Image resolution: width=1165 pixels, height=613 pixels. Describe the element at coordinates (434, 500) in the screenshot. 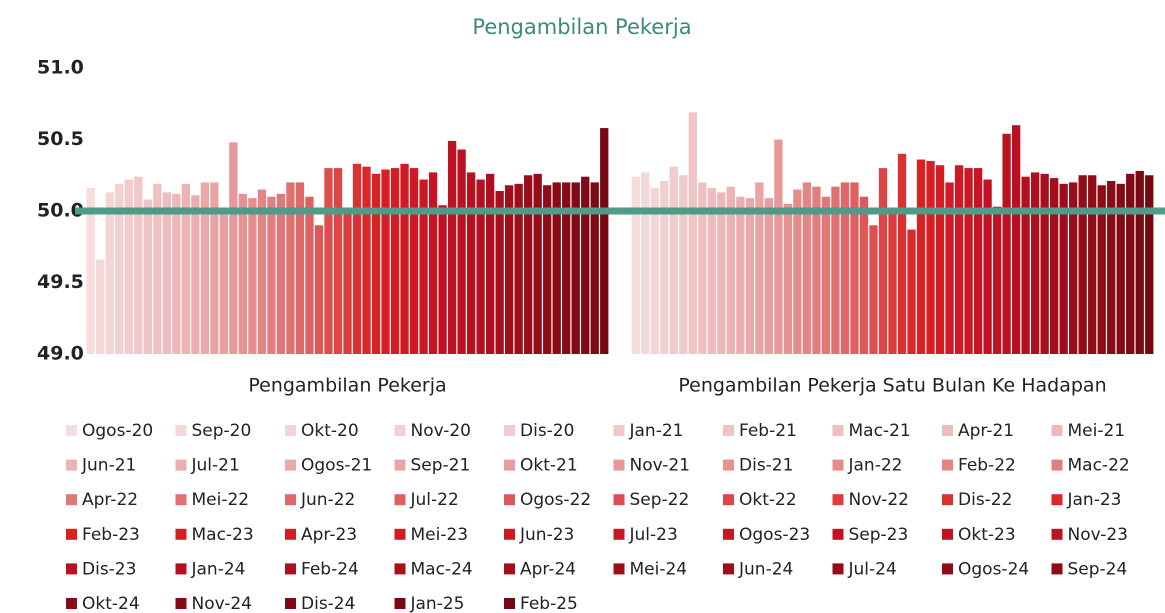

I see `legend-label: Jul-22` at that location.